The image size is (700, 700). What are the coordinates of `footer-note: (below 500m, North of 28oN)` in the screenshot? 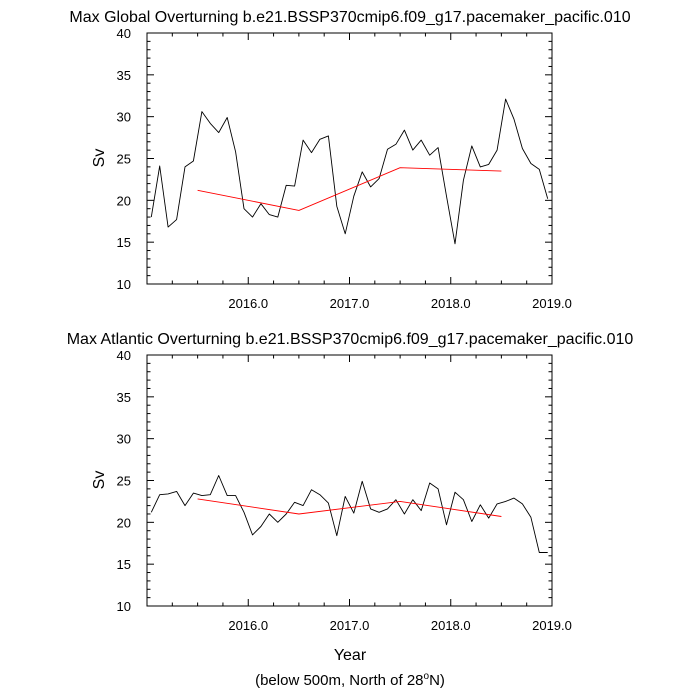 It's located at (350, 680).